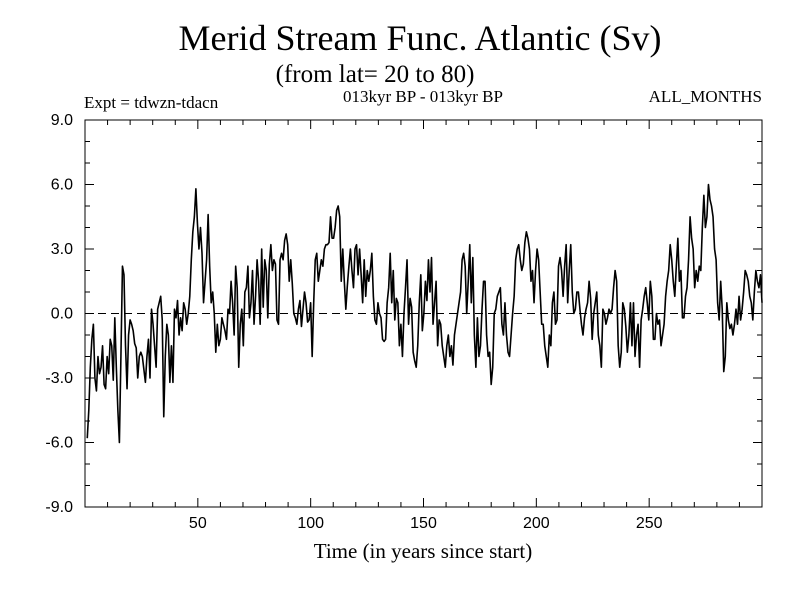 Image resolution: width=800 pixels, height=600 pixels. Describe the element at coordinates (310, 523) in the screenshot. I see `x-tick-label: 100` at that location.